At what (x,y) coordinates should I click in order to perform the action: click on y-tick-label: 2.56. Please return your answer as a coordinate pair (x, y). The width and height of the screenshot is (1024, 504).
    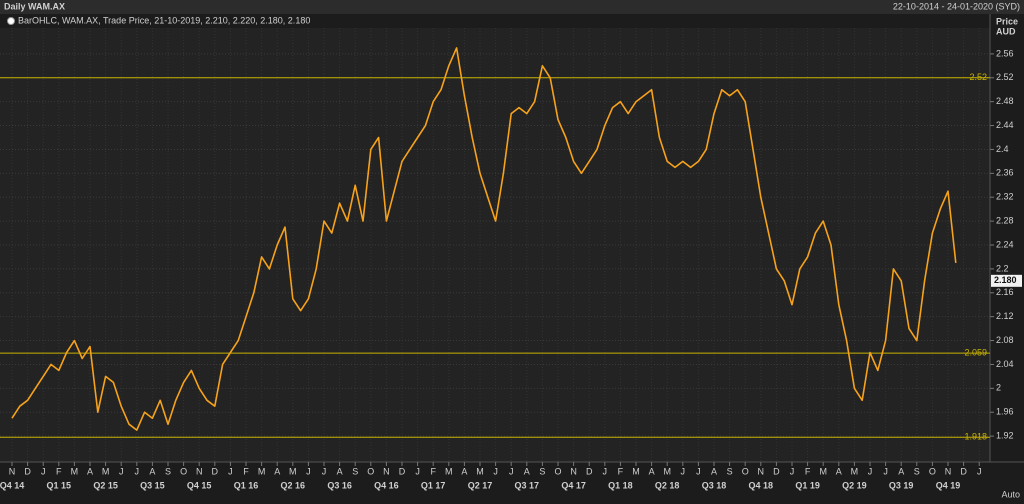
    Looking at the image, I should click on (1005, 53).